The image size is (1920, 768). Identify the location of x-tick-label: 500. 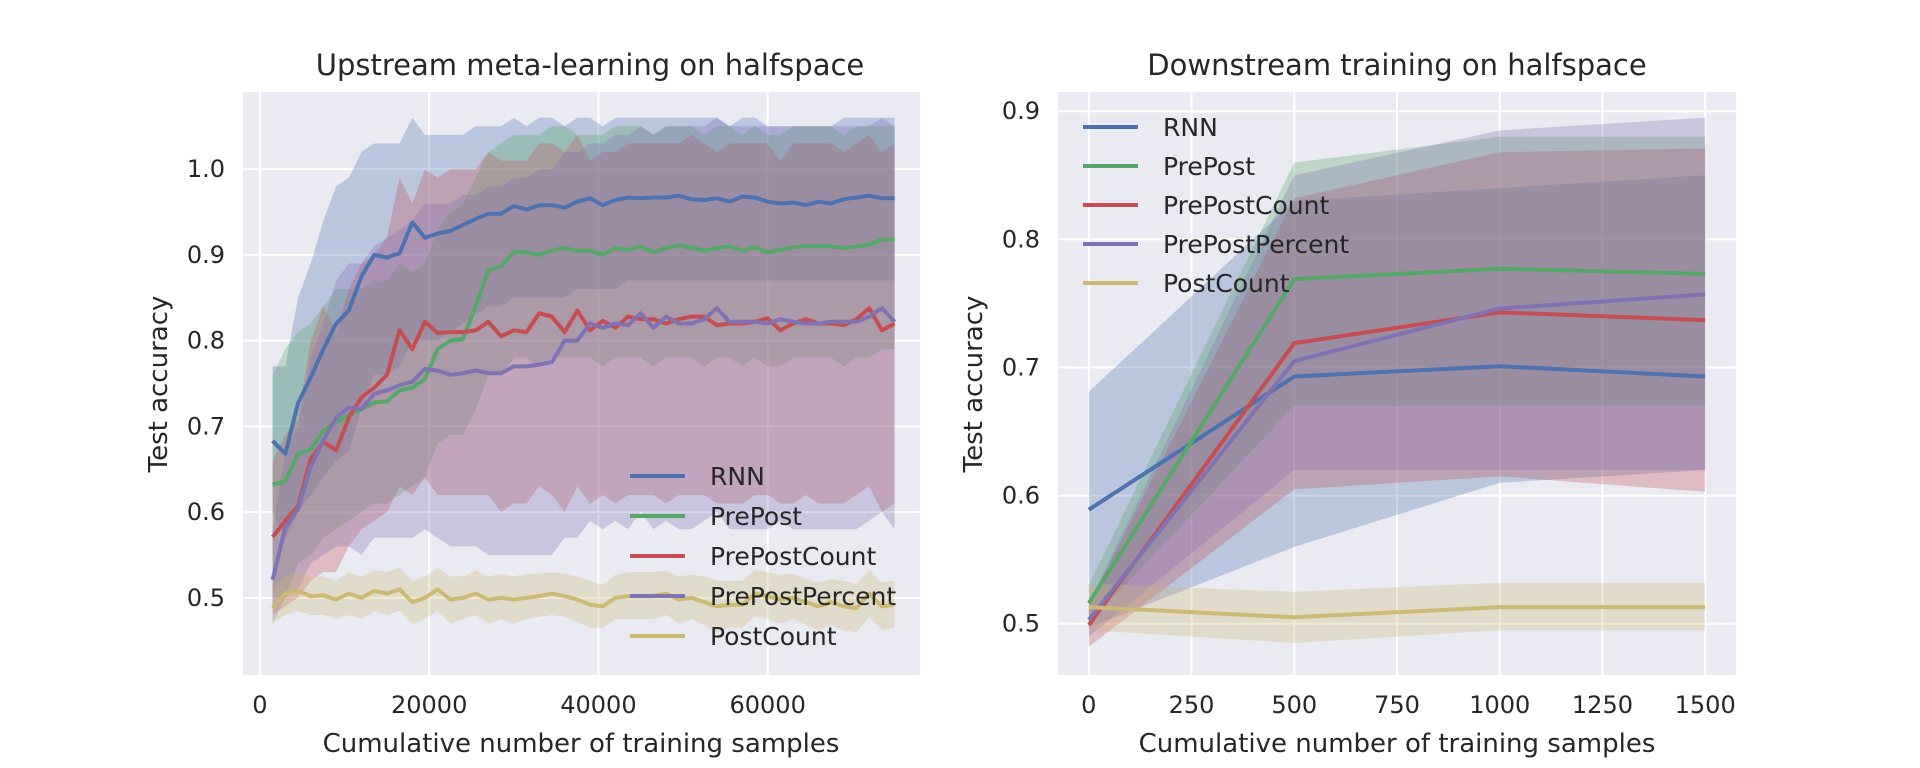
(1294, 705).